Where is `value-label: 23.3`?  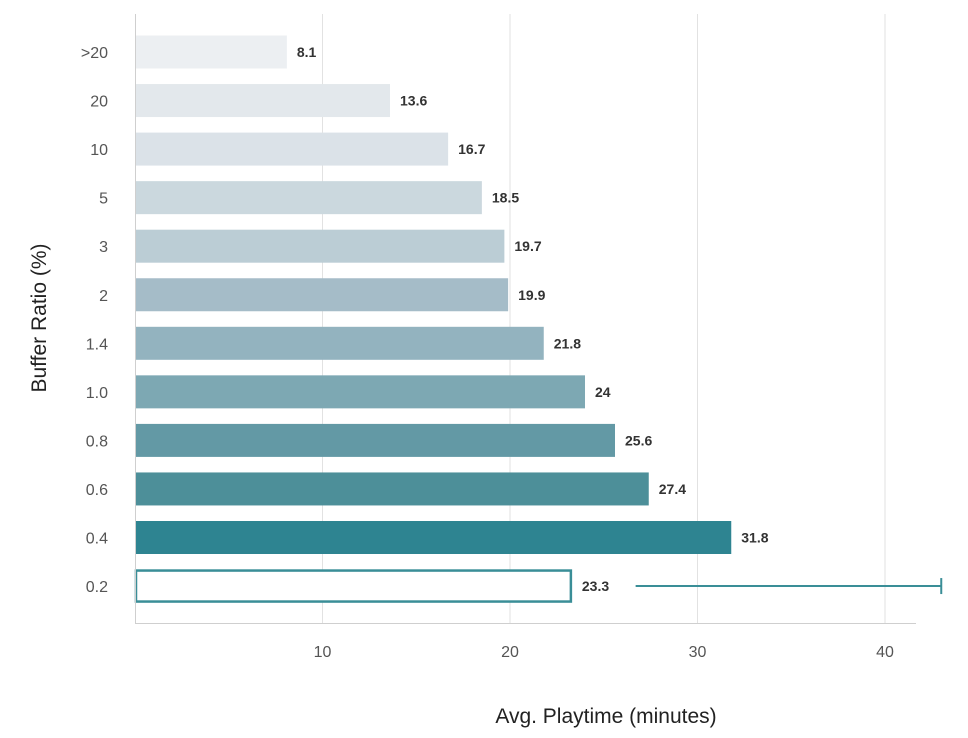 value-label: 23.3 is located at coordinates (595, 586).